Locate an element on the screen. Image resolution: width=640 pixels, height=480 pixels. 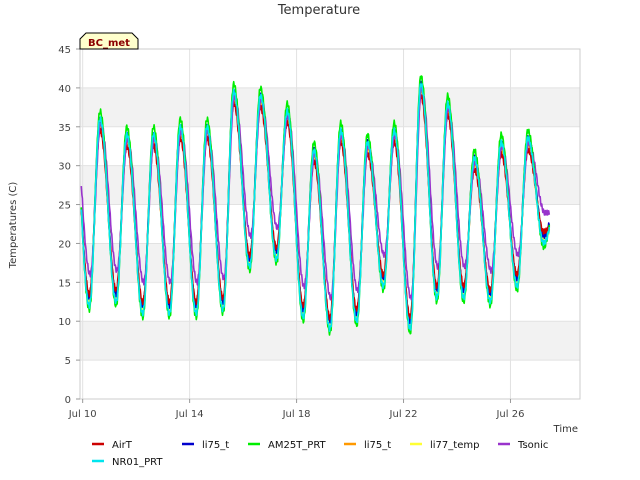
legend-label: li77_temp is located at coordinates (454, 445).